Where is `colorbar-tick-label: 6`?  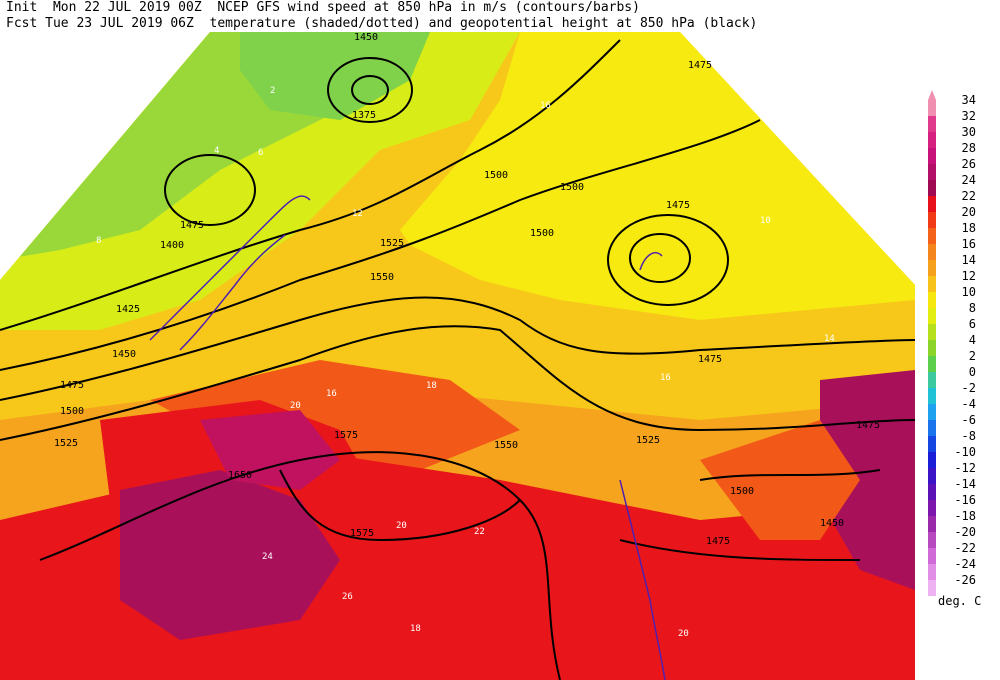 colorbar-tick-label: 6 is located at coordinates (972, 324).